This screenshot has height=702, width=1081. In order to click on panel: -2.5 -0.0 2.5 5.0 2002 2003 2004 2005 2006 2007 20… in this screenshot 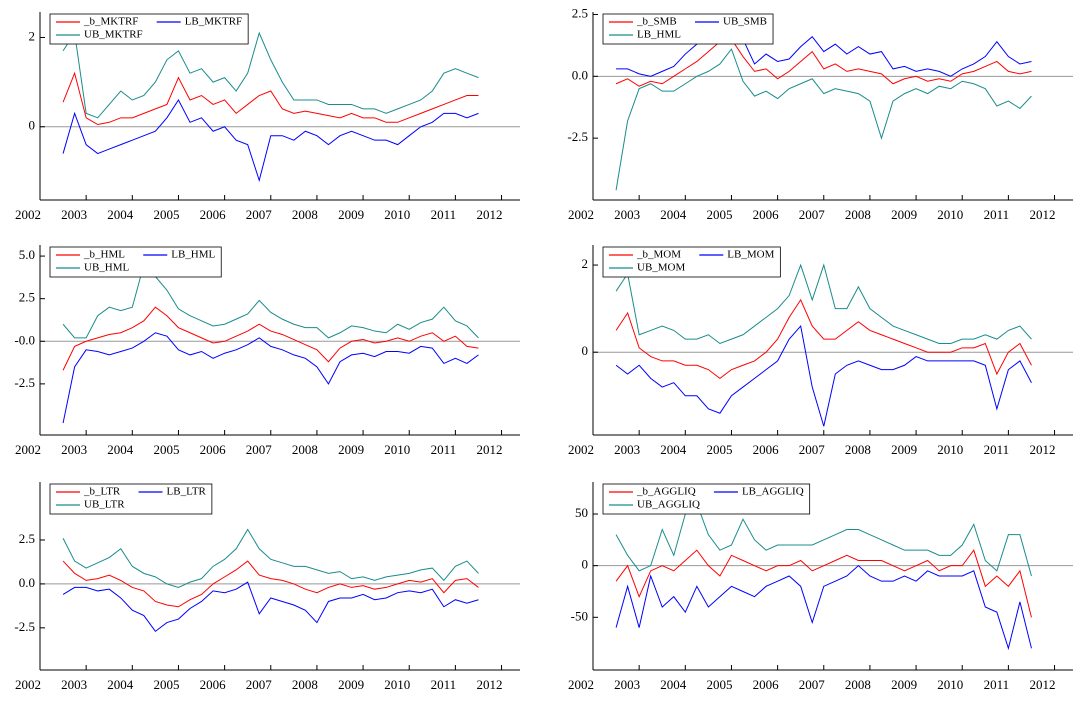, I will do `click(267, 351)`.